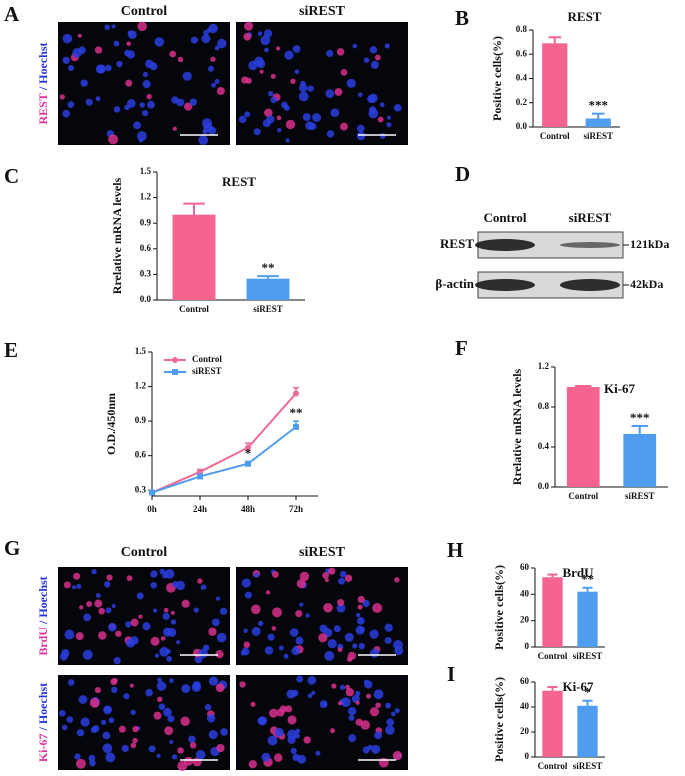 This screenshot has width=685, height=776. Describe the element at coordinates (640, 417) in the screenshot. I see `significance: ***` at that location.